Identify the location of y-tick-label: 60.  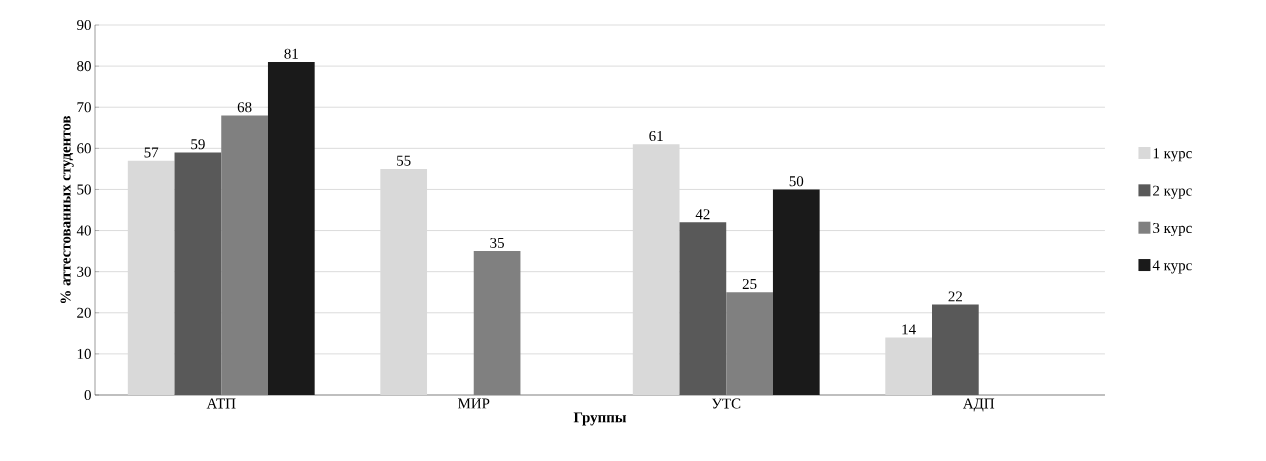
(84, 148).